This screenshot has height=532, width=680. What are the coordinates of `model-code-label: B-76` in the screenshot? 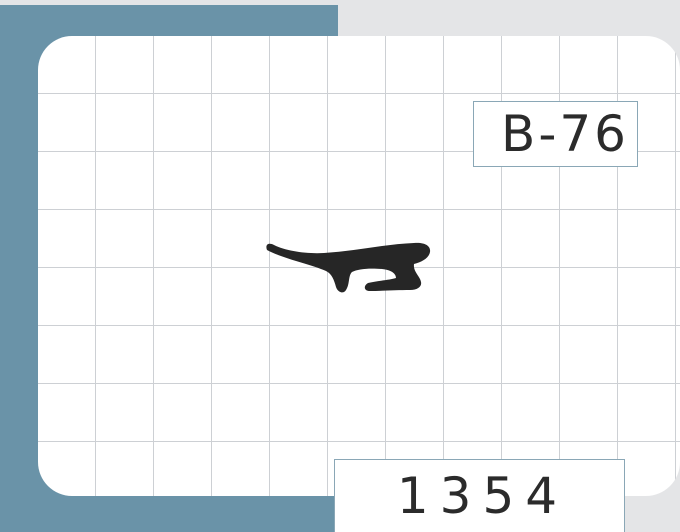 It's located at (555, 134).